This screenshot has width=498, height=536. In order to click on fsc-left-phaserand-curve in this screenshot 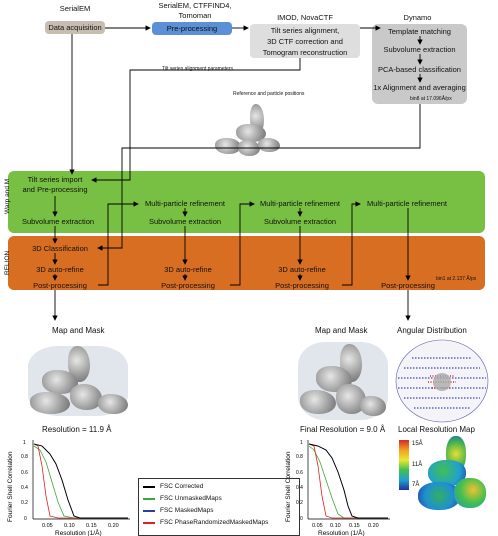, I will do `click(80, 481)`.